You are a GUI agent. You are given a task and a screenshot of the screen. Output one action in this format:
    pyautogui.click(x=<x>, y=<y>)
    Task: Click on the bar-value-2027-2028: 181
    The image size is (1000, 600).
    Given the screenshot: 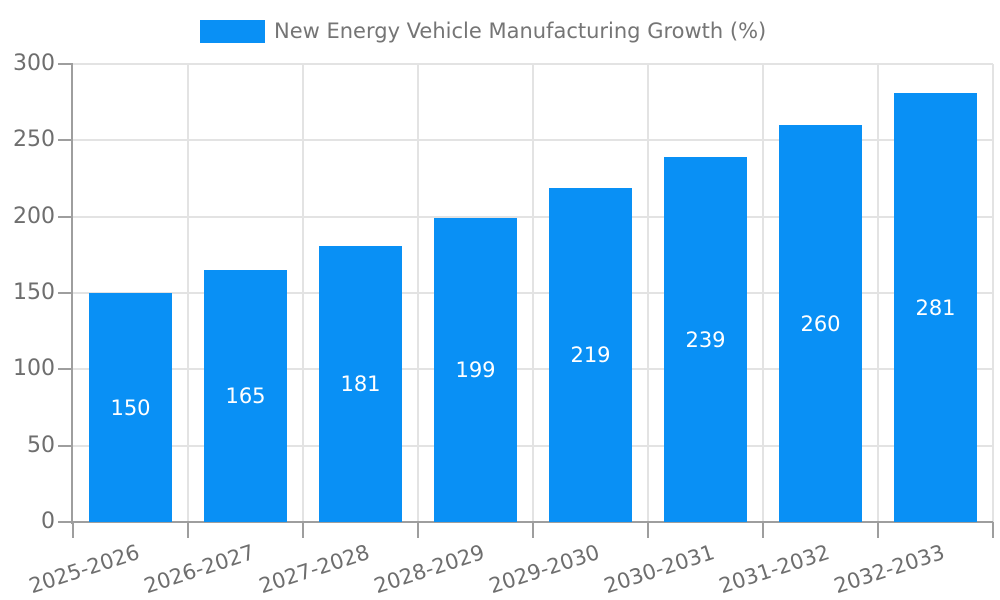 What is the action you would take?
    pyautogui.click(x=360, y=383)
    